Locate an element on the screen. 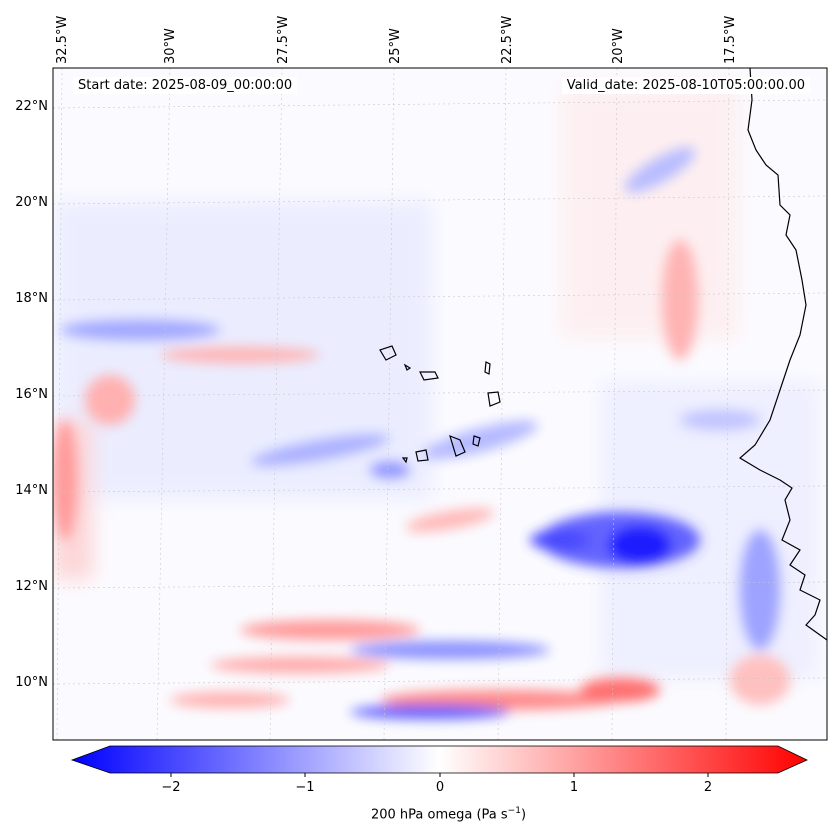  lon-label: 30°W is located at coordinates (170, 46).